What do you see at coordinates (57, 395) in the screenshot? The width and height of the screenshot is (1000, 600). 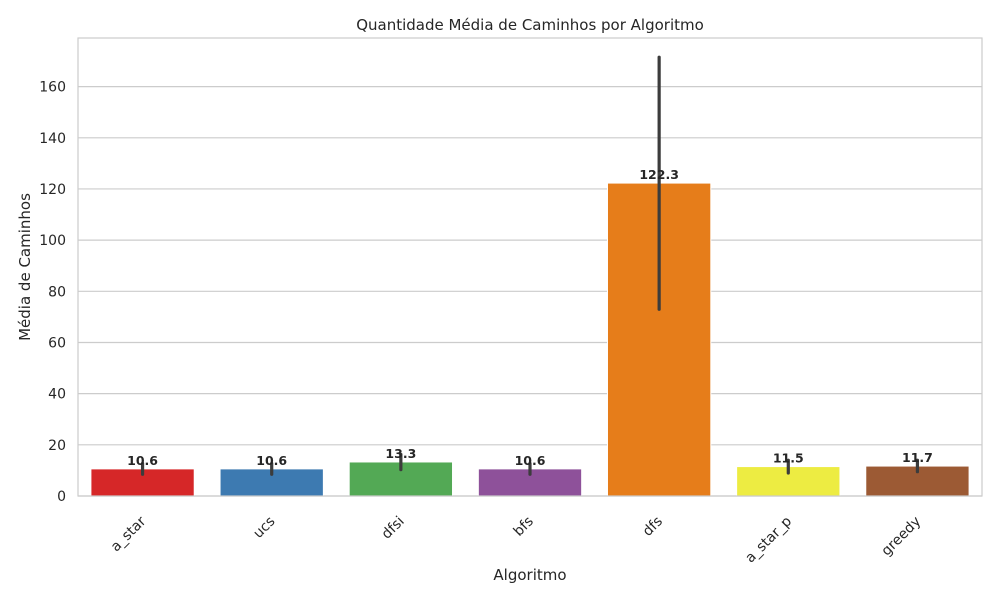 I see `y-tick-label: 40` at bounding box center [57, 395].